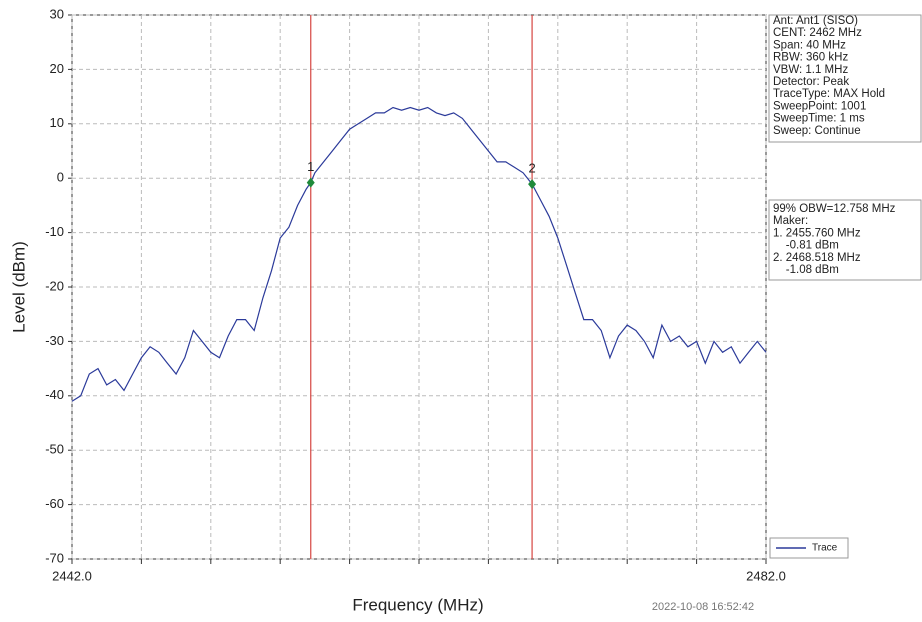  What do you see at coordinates (417, 604) in the screenshot?
I see `x-axis-label: Frequency (MHz)` at bounding box center [417, 604].